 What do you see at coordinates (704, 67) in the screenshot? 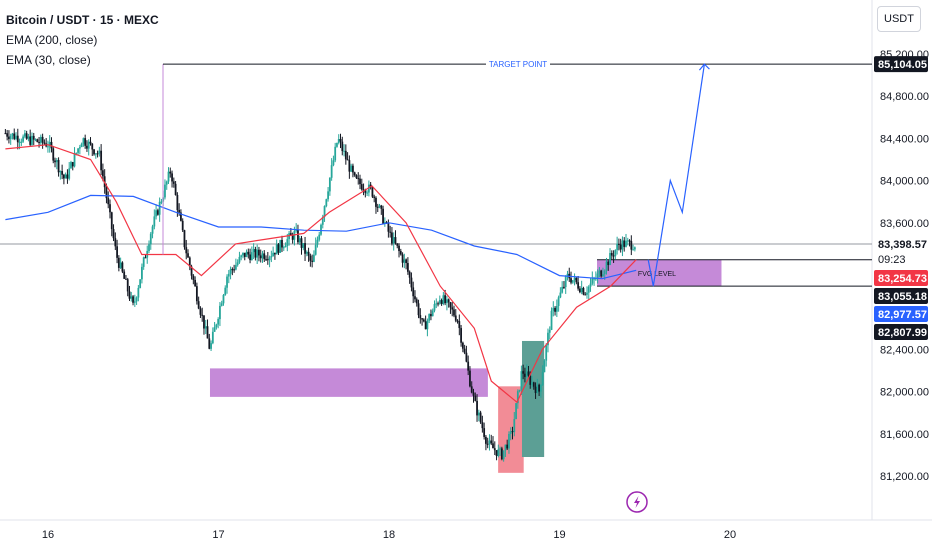
I see `projection-arrowhead` at bounding box center [704, 67].